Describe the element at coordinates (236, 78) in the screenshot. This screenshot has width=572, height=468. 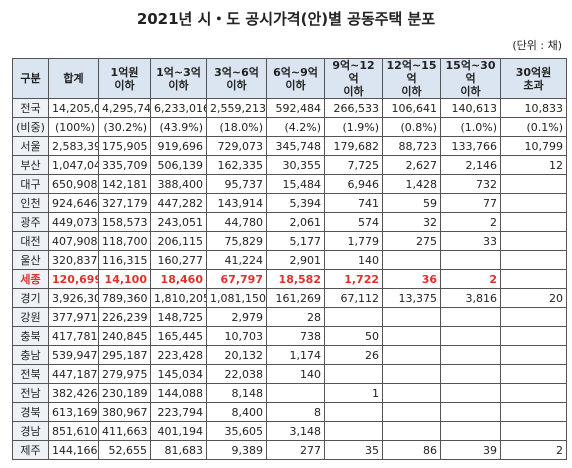
I see `header-cell: 3억~6억 이하` at that location.